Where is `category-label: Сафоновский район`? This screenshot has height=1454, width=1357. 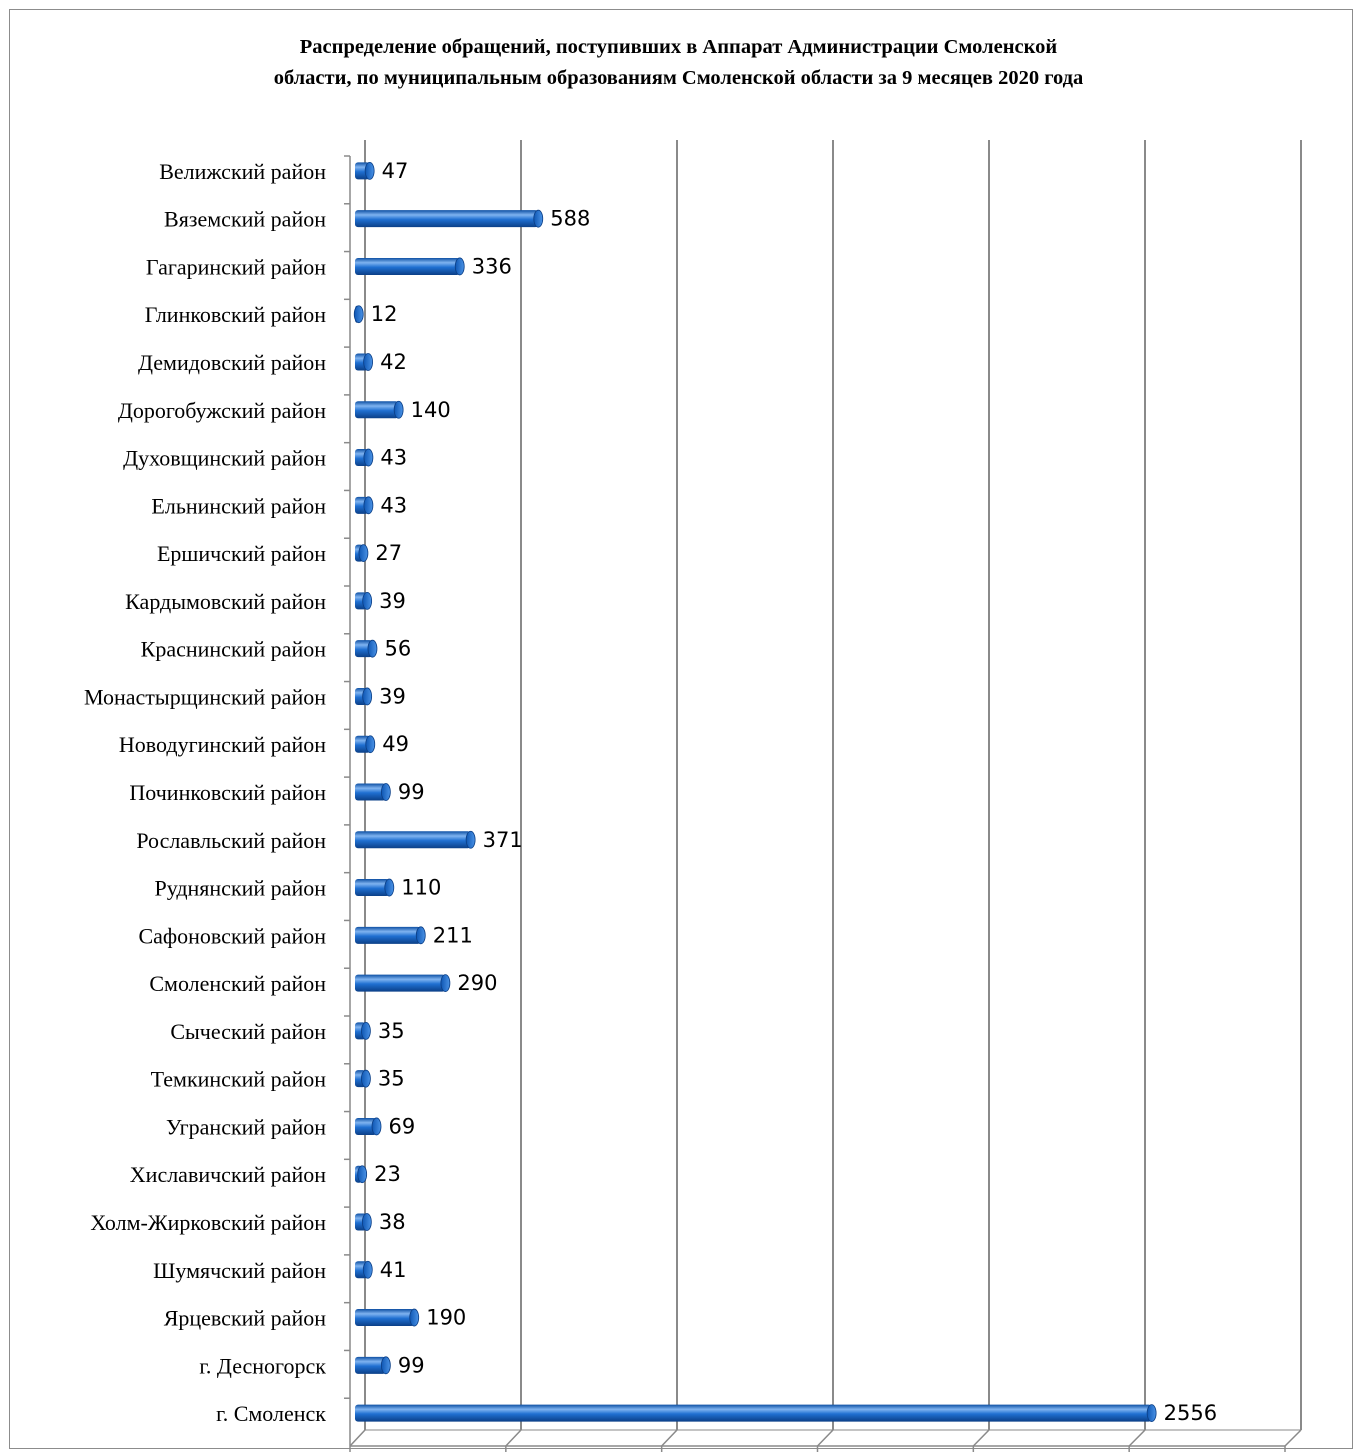 category-label: Сафоновский район is located at coordinates (232, 935).